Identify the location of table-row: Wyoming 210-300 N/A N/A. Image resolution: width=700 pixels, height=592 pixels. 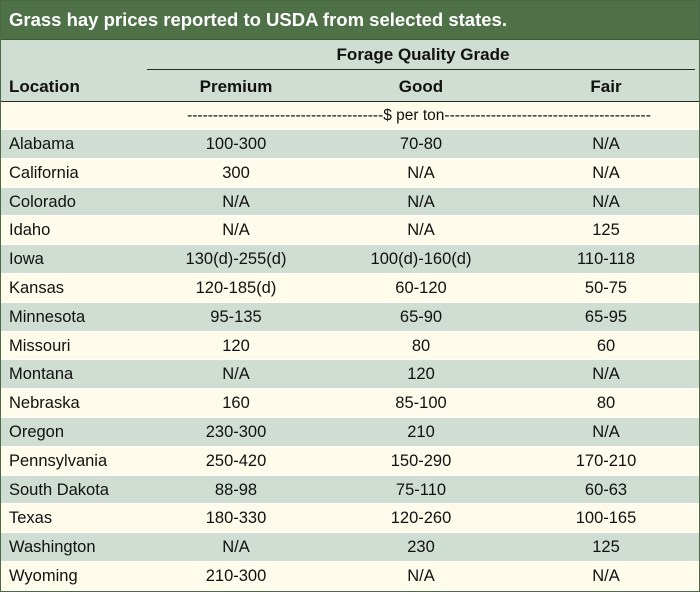
(350, 575).